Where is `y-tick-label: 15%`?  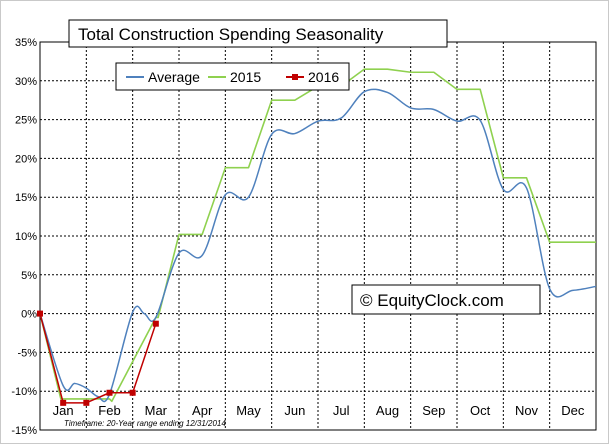
y-tick-label: 15% is located at coordinates (26, 198).